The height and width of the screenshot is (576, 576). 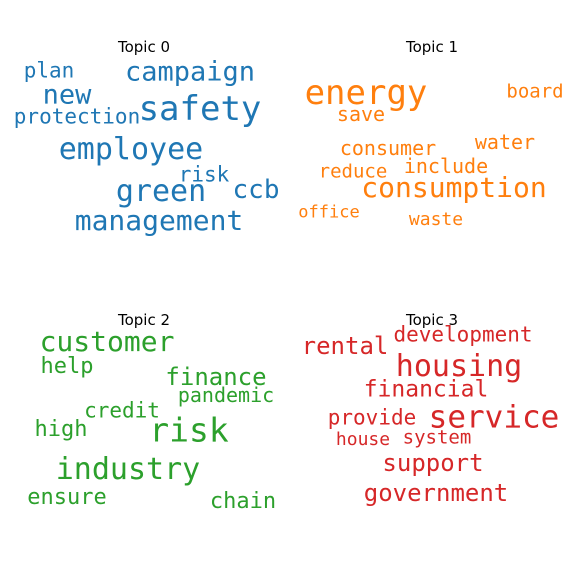 What do you see at coordinates (432, 47) in the screenshot?
I see `topic-1-title: Topic 1` at bounding box center [432, 47].